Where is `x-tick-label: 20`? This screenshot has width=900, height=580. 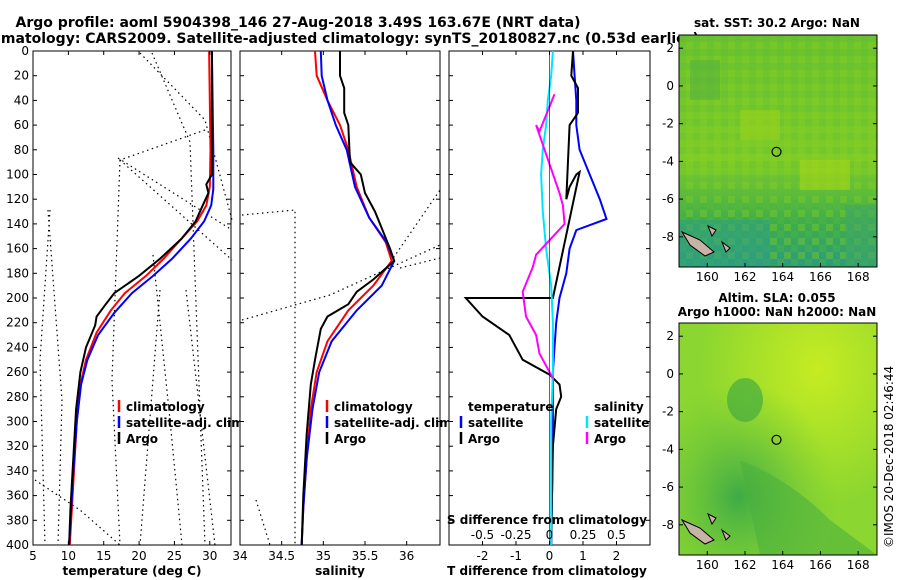 x-tick-label: 20 is located at coordinates (138, 556).